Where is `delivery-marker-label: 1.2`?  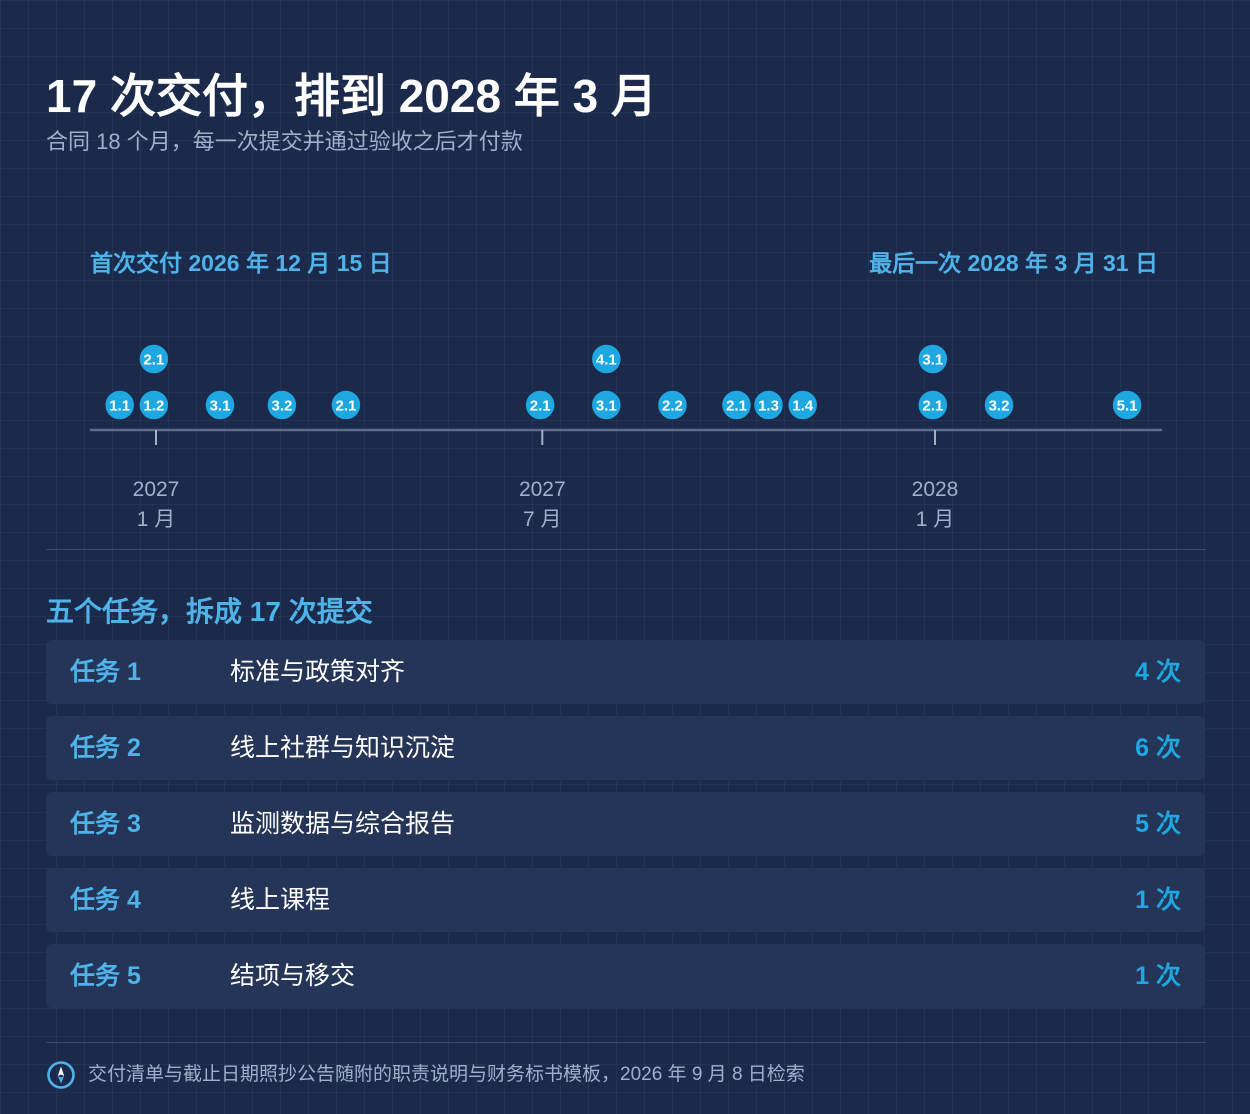
delivery-marker-label: 1.2 is located at coordinates (153, 406).